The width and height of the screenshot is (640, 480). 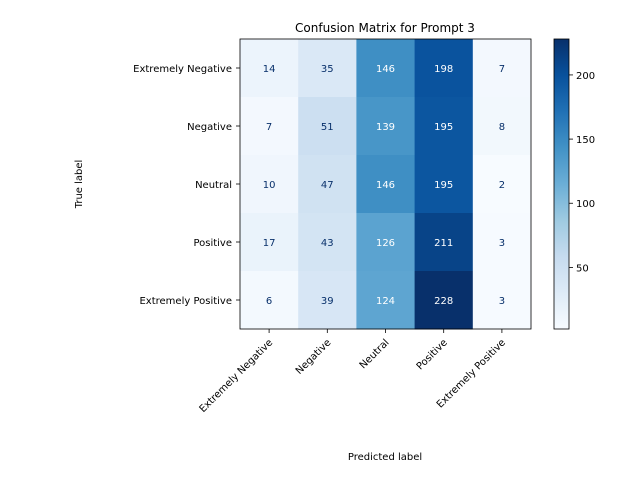 I want to click on colorbar: 50 100 150 200, so click(x=574, y=184).